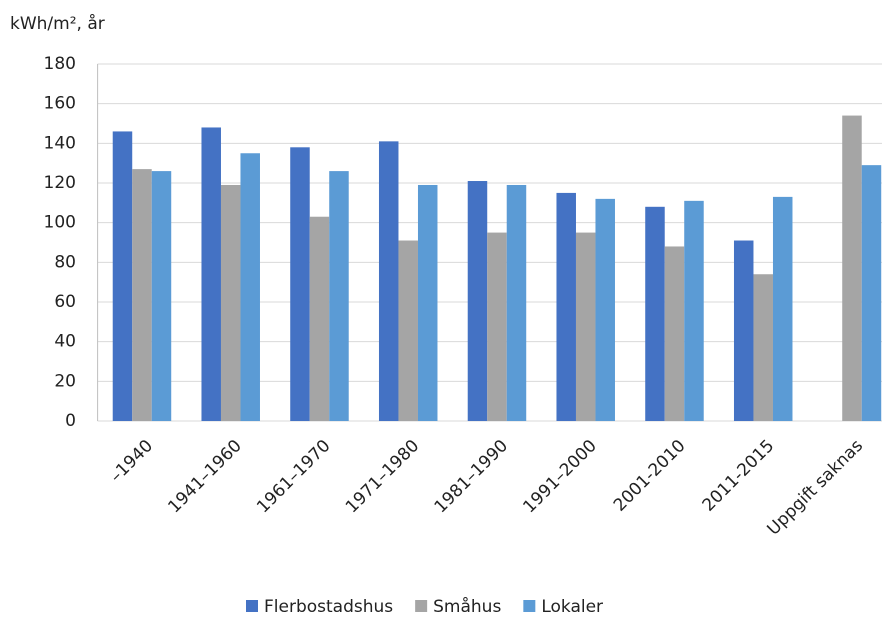 This screenshot has height=617, width=883. I want to click on legend-label: Lokaler, so click(572, 607).